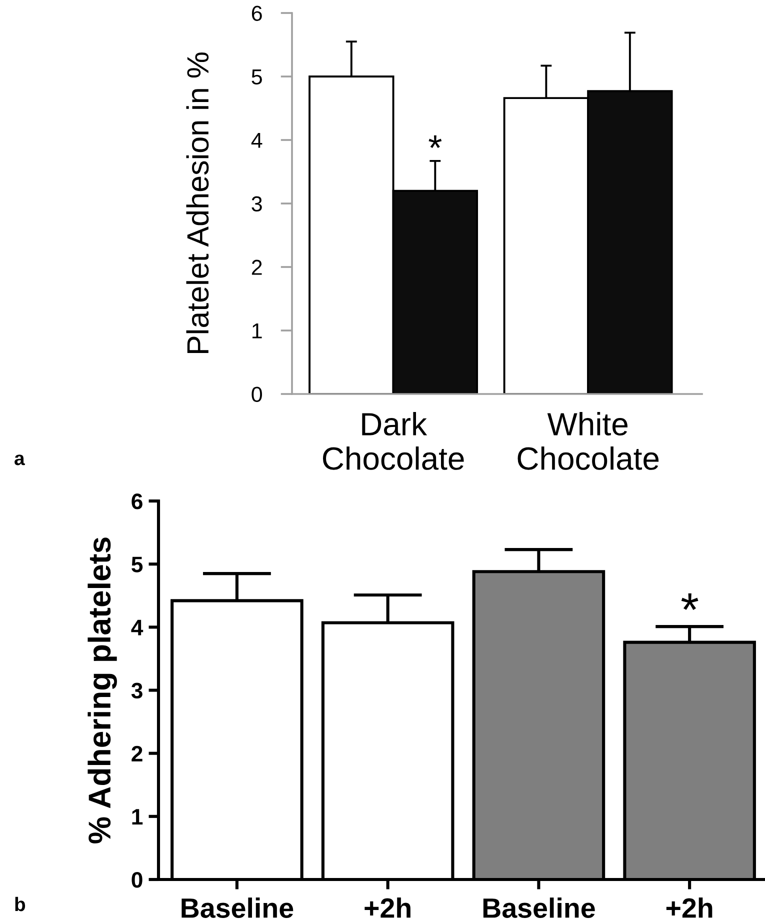  Describe the element at coordinates (588, 441) in the screenshot. I see `x-tick-label: White Chocolate` at that location.